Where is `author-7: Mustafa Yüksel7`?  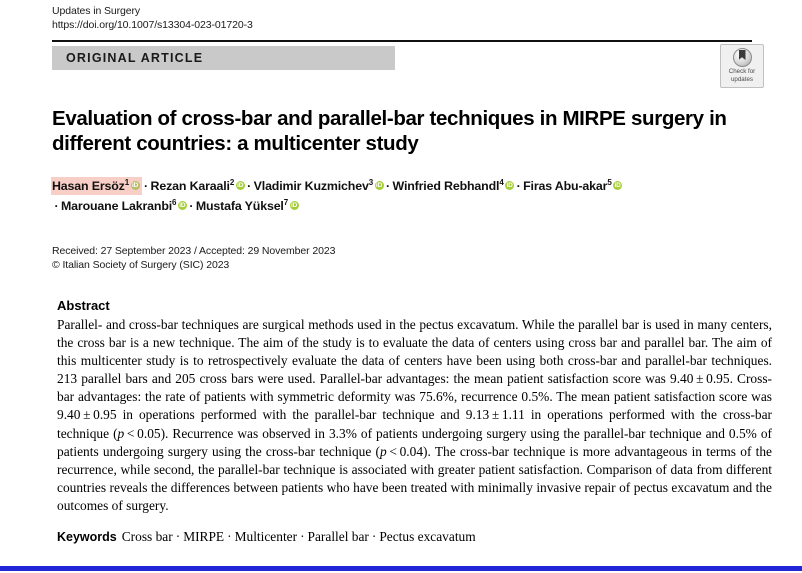 author-7: Mustafa Yüksel7 is located at coordinates (247, 205).